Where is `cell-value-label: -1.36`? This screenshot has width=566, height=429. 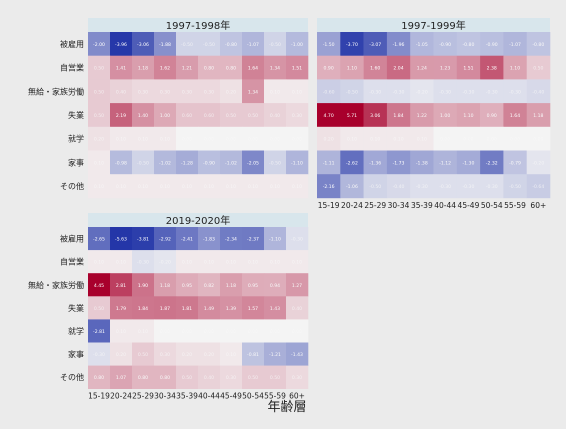
cell-value-label: -1.36 is located at coordinates (375, 163).